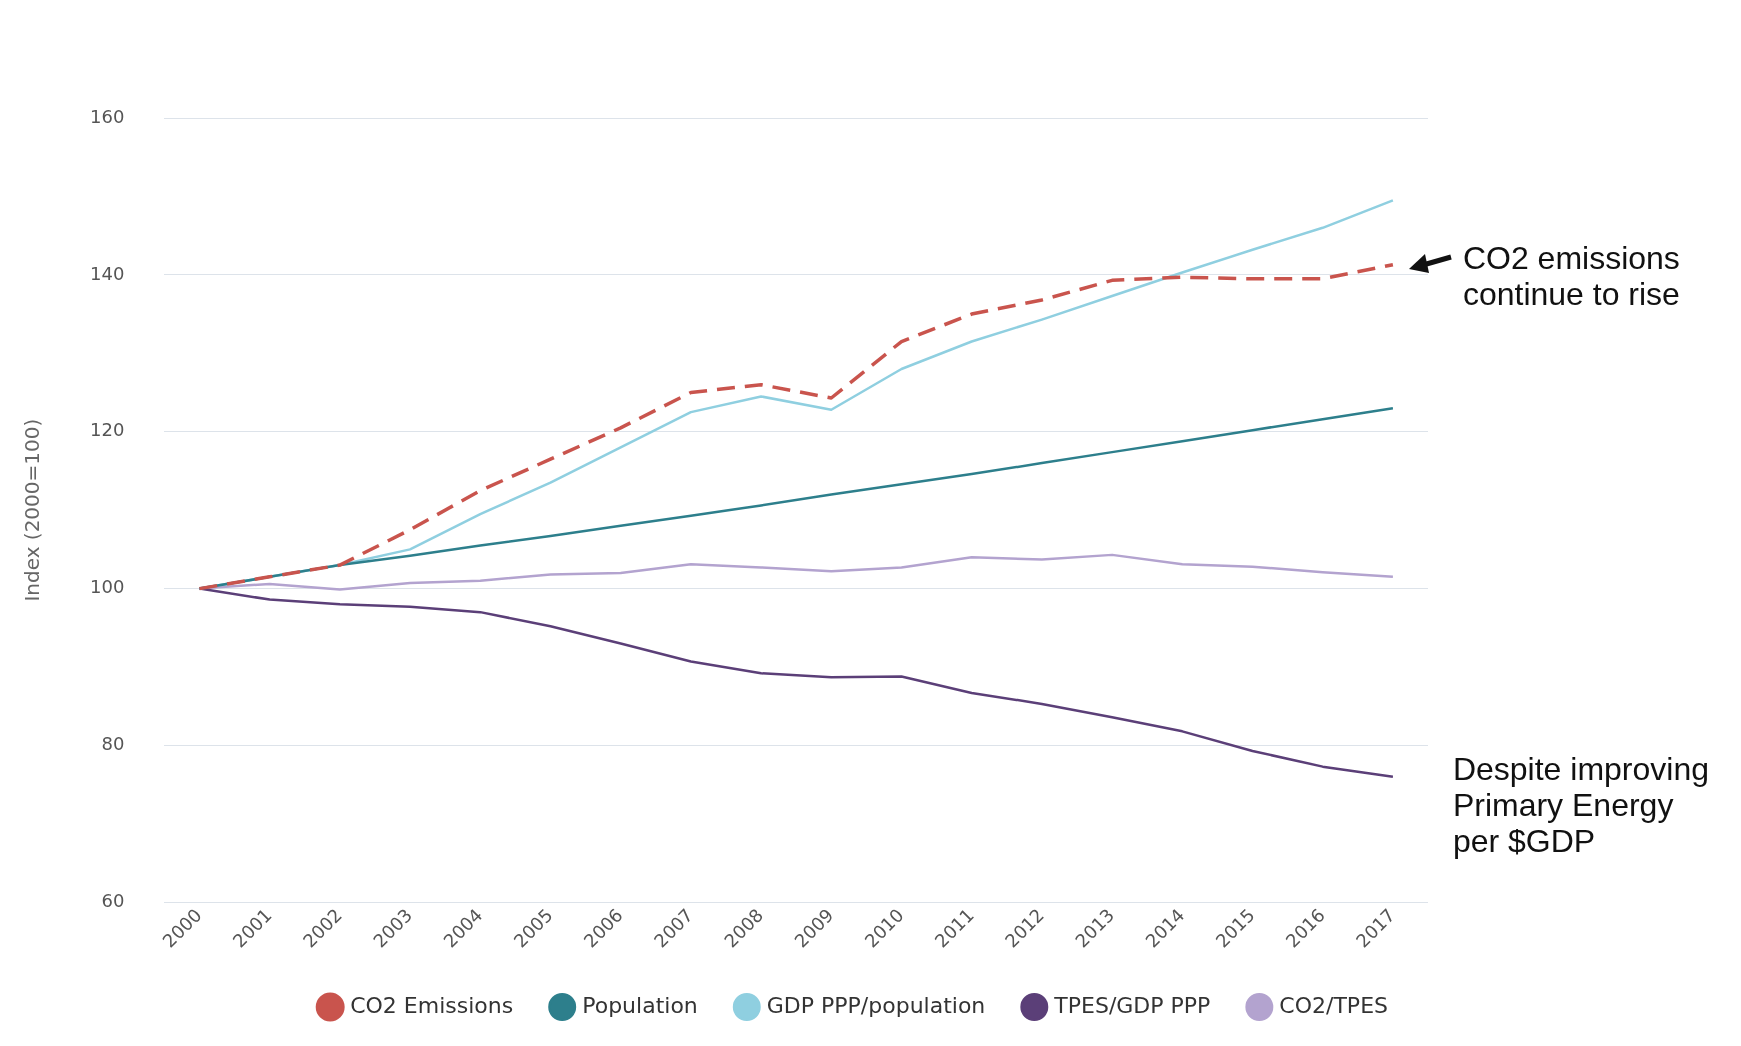  I want to click on y-tick-label: 60, so click(113, 901).